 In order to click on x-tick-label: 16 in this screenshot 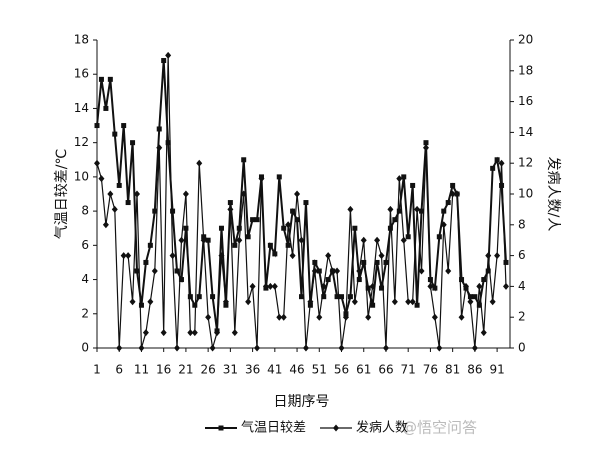, I will do `click(163, 370)`.